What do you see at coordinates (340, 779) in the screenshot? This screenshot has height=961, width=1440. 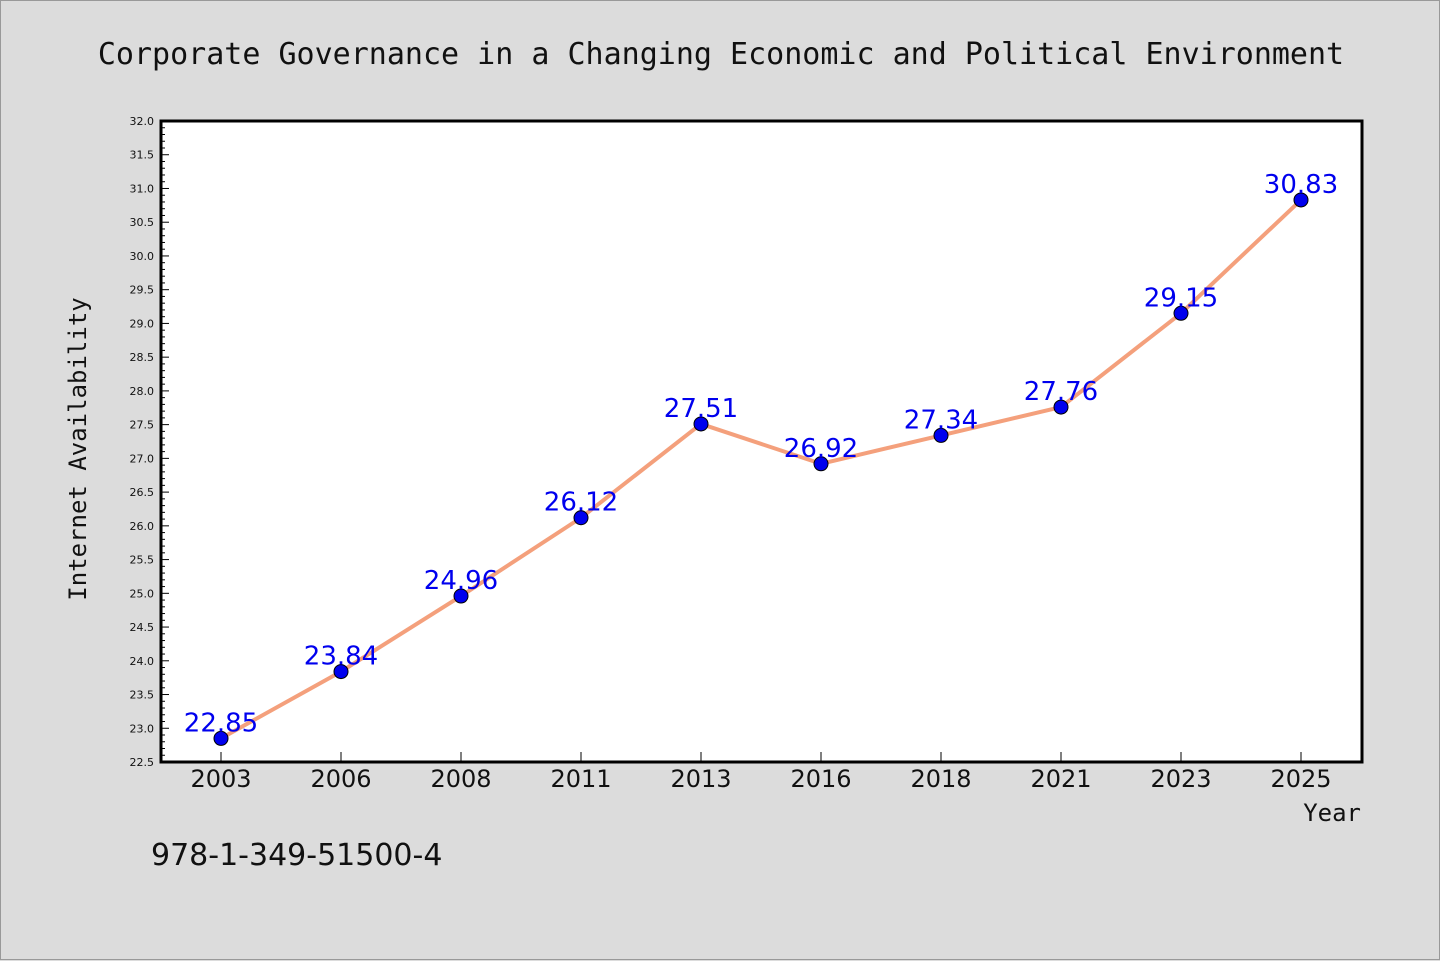 I see `x-tick-label: 2006` at bounding box center [340, 779].